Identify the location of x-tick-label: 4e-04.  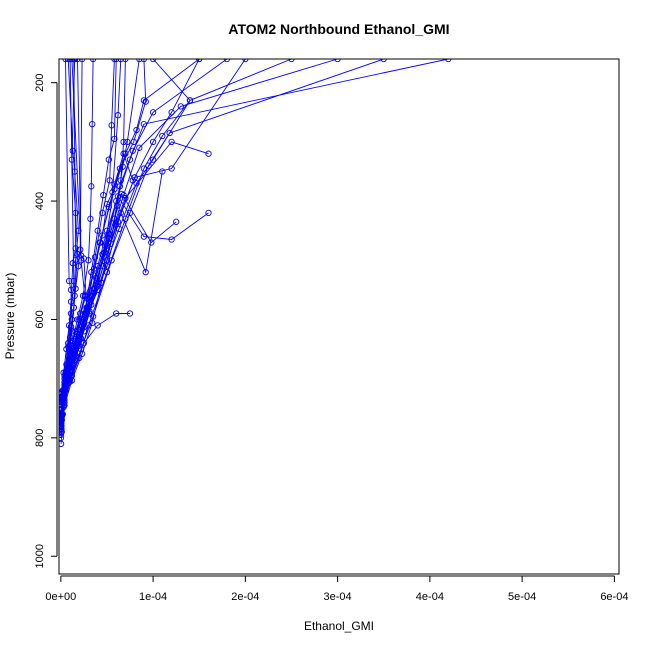
(430, 597).